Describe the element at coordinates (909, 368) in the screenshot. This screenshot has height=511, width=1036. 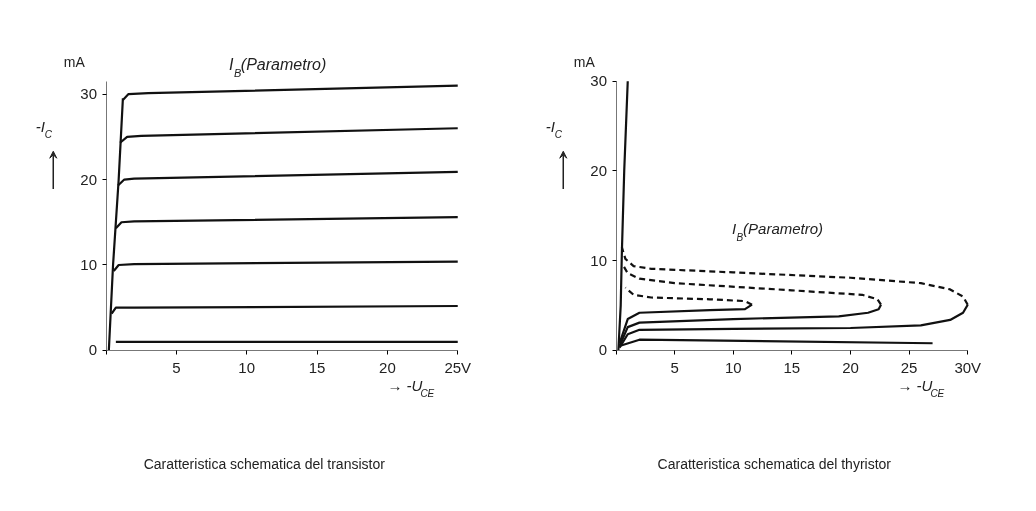
I see `x-tick-label: 25` at that location.